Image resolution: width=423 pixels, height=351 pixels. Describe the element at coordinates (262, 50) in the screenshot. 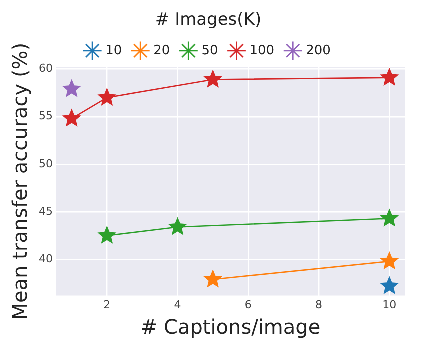

I see `legend-label: 100` at that location.